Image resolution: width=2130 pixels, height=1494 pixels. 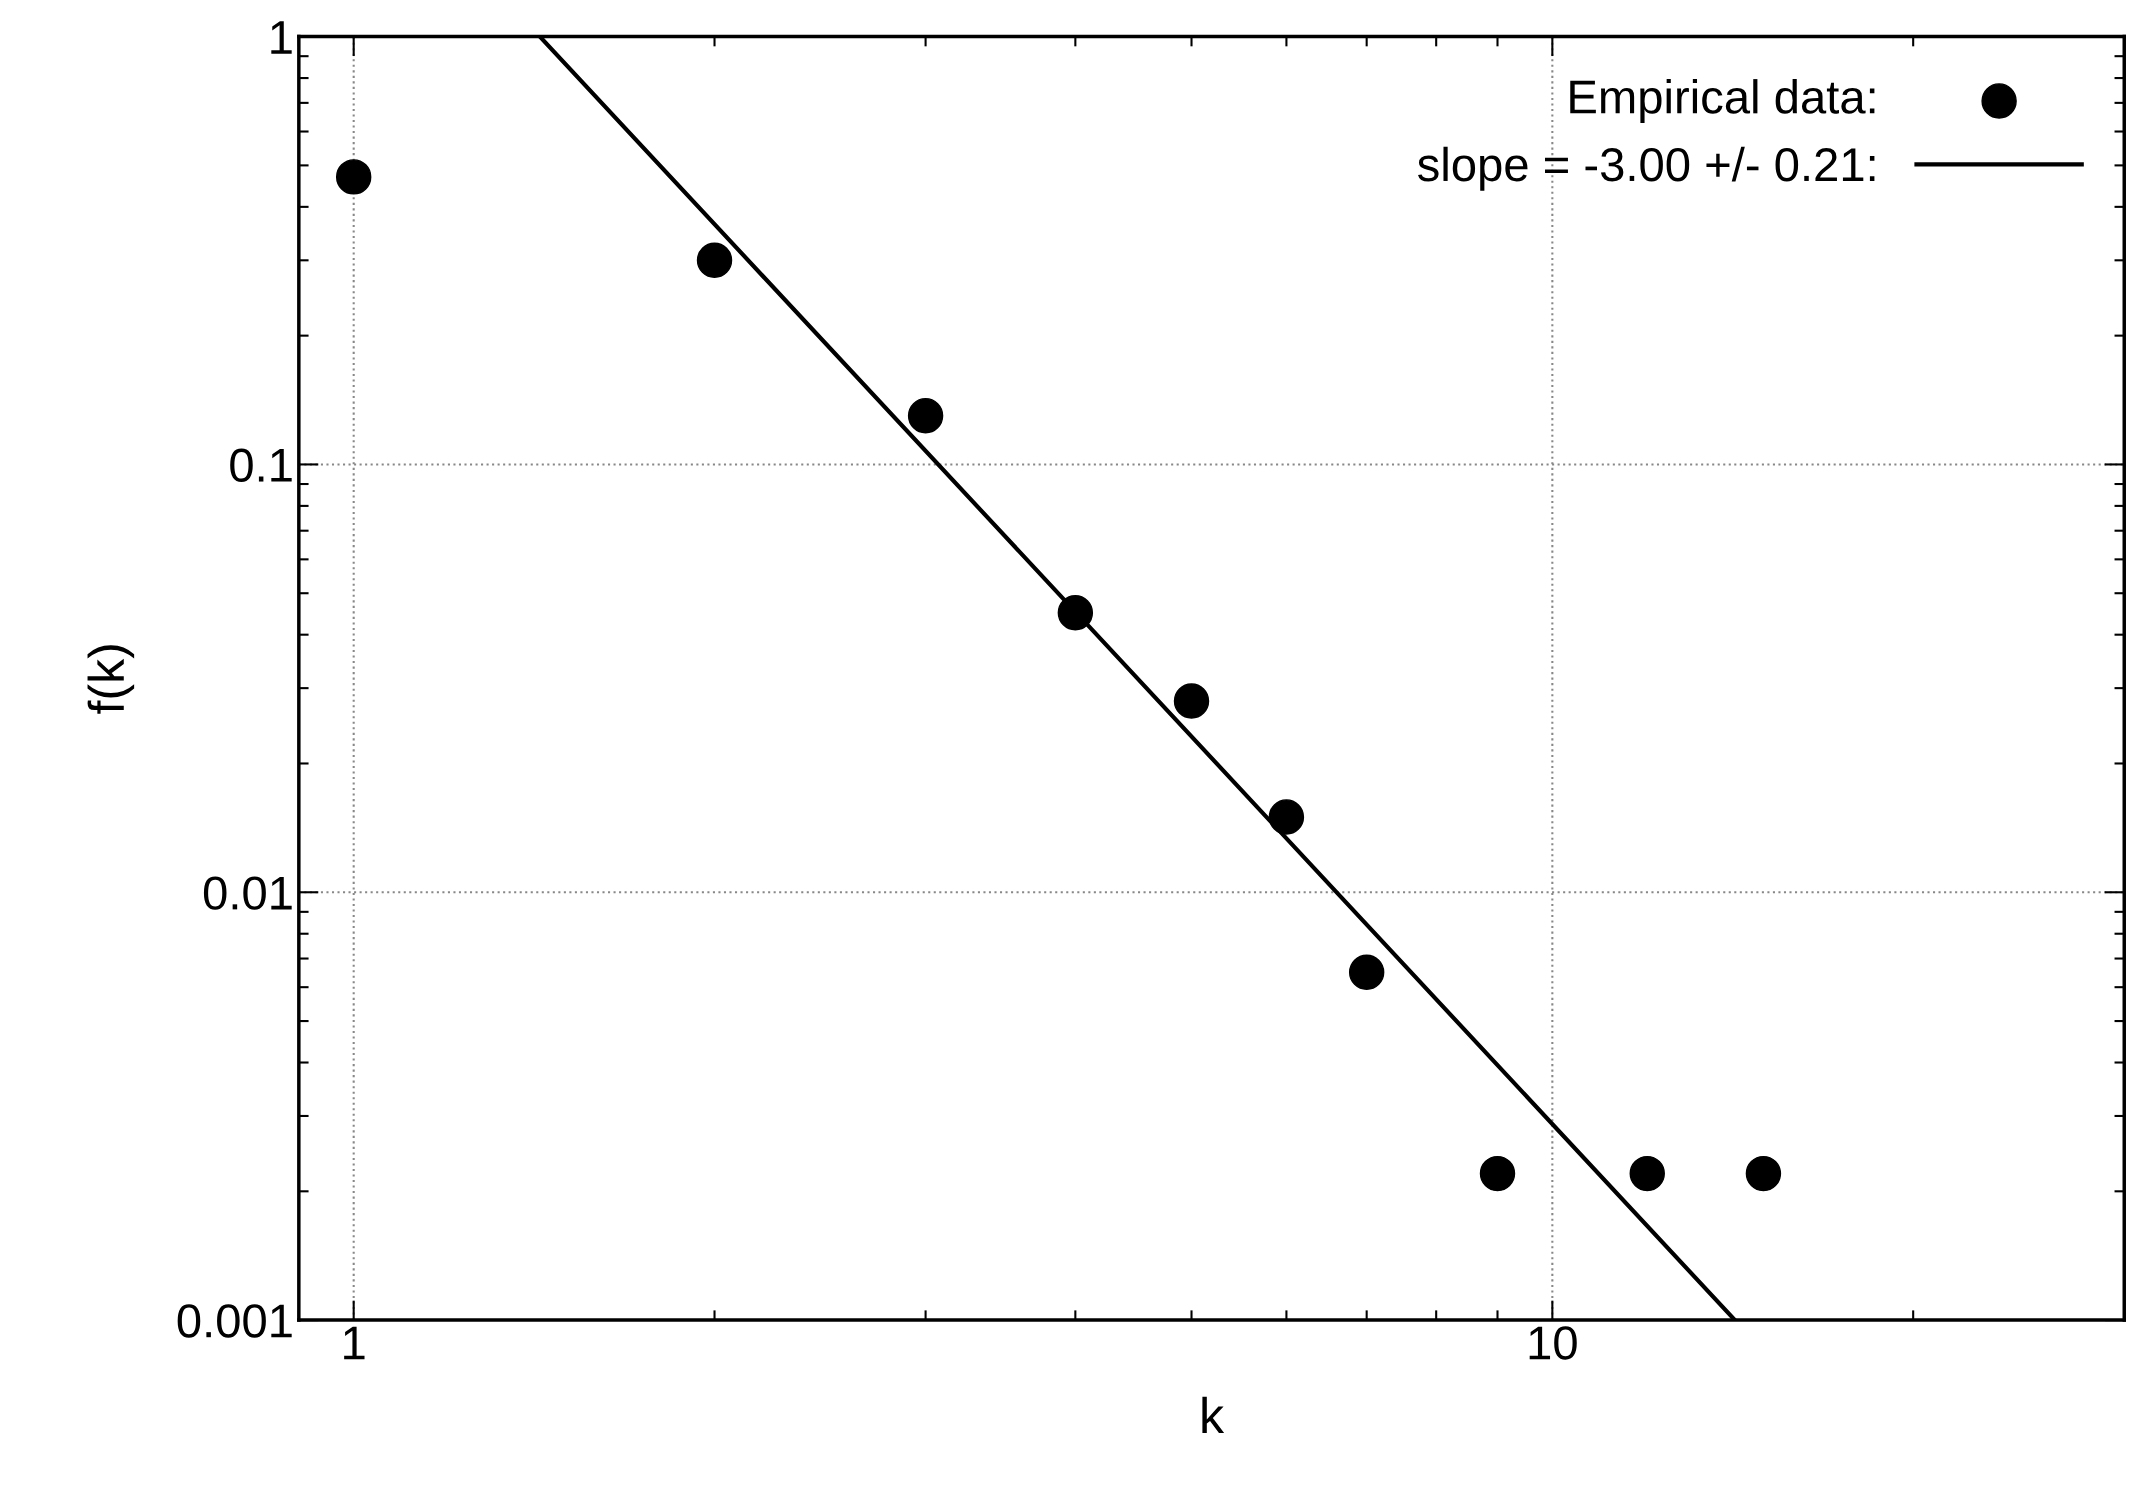 What do you see at coordinates (1553, 1343) in the screenshot?
I see `x-tick-label: 10` at bounding box center [1553, 1343].